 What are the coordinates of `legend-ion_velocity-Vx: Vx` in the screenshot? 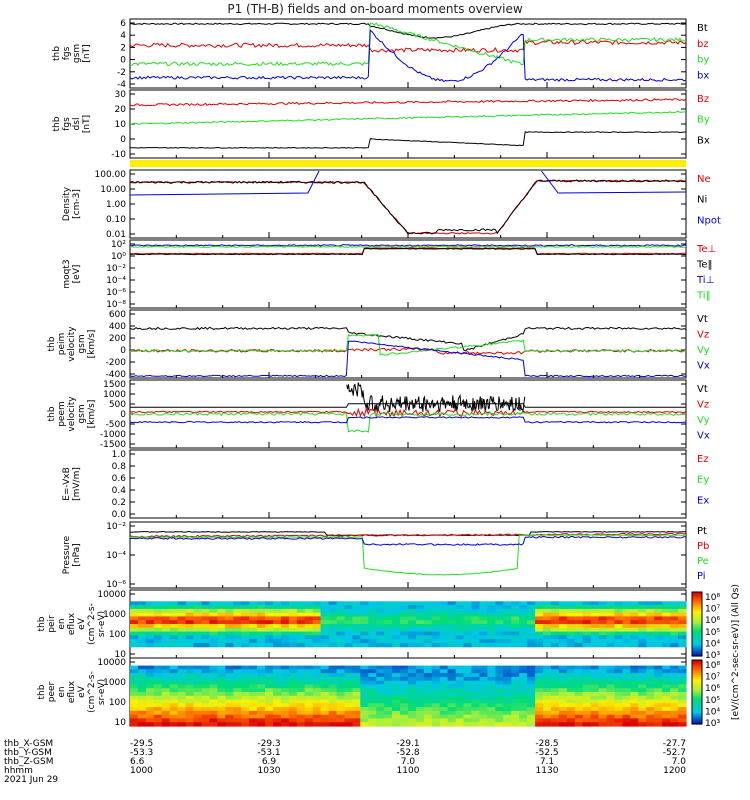 It's located at (703, 366).